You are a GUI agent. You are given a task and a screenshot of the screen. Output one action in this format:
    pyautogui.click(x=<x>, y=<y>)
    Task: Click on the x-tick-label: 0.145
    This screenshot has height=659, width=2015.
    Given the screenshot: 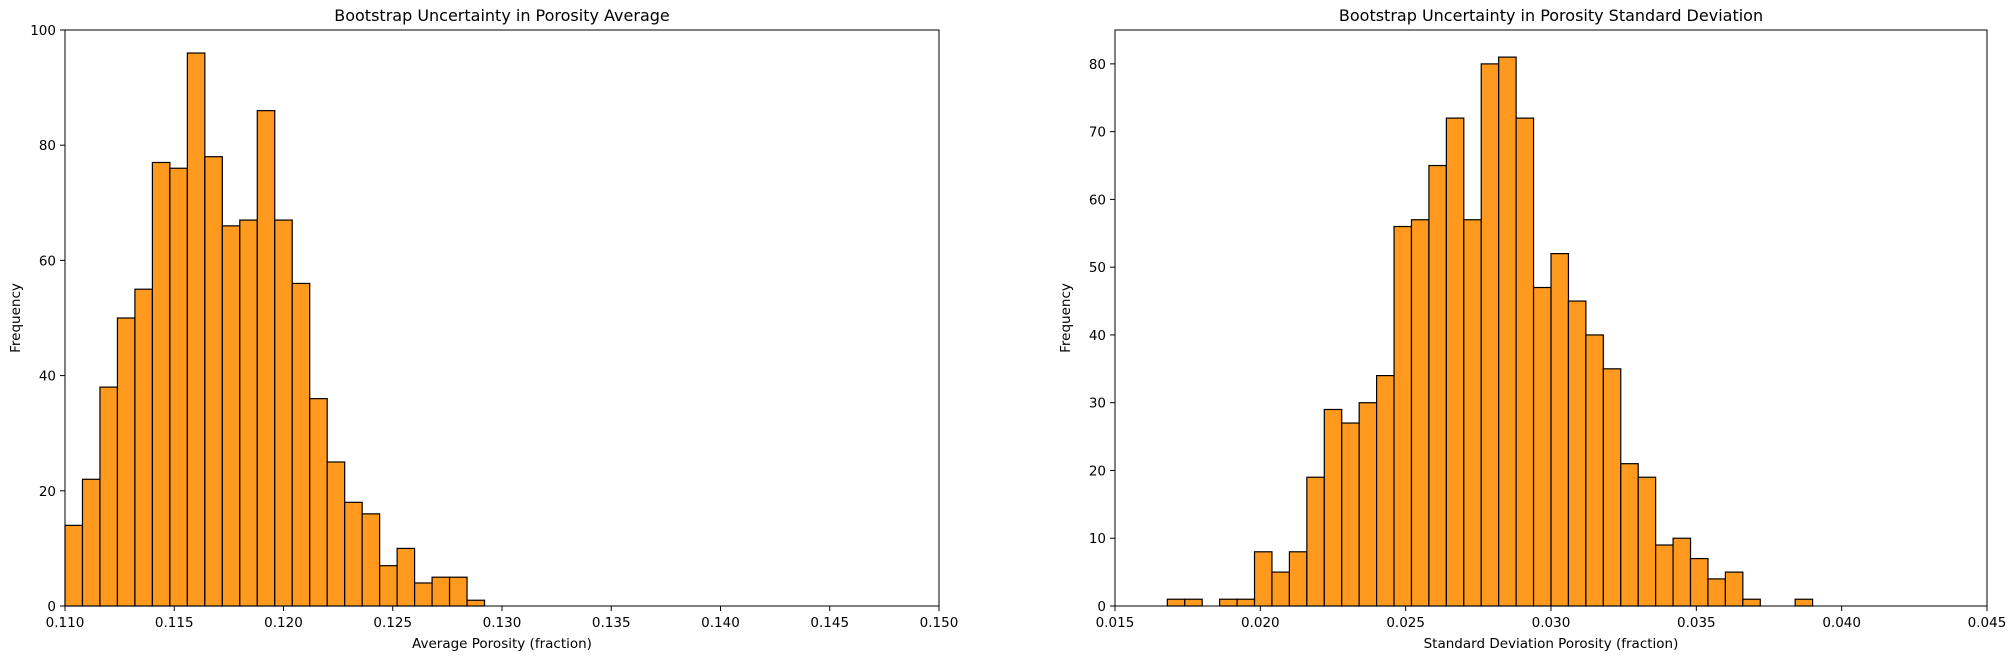 What is the action you would take?
    pyautogui.click(x=829, y=623)
    